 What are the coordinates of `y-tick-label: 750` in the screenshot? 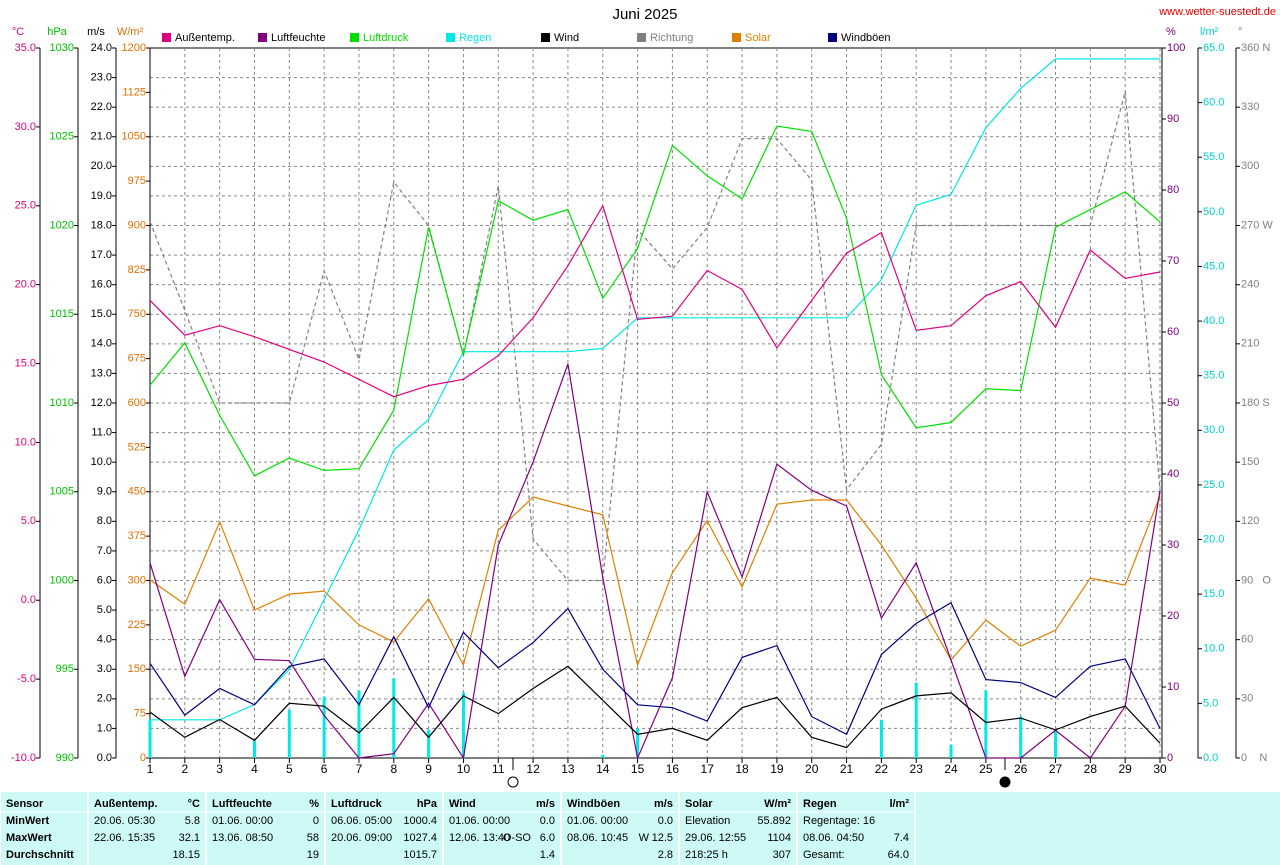 It's located at (137, 314).